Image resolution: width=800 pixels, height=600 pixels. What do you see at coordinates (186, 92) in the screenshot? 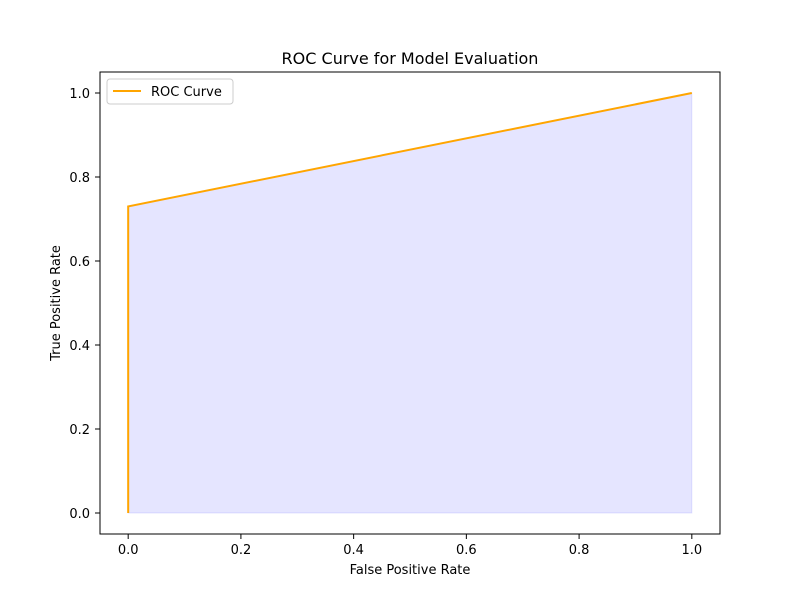
I see `legend-label-roc-curve: ROC Curve` at bounding box center [186, 92].